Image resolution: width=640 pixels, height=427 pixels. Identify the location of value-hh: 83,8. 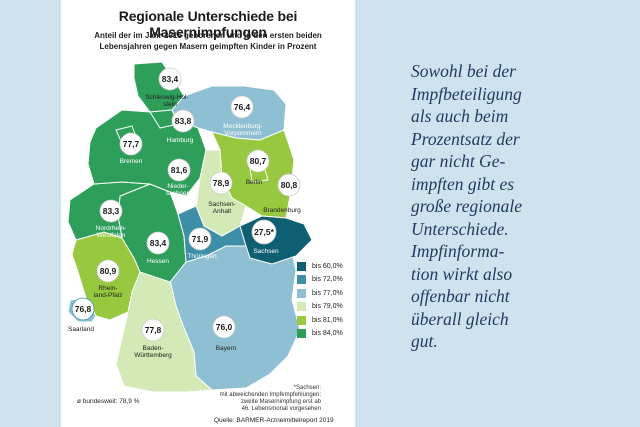
(183, 121).